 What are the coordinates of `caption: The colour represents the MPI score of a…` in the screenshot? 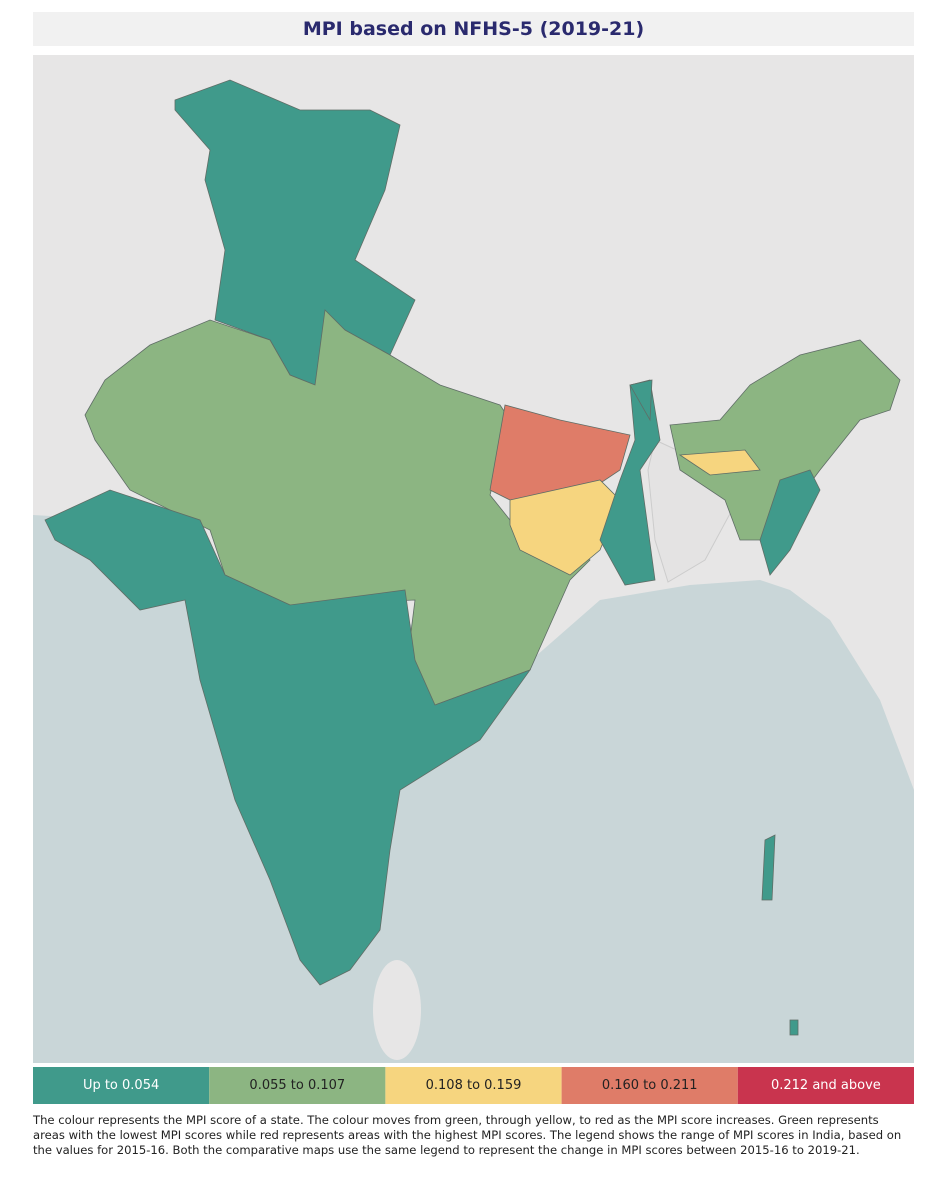 It's located at (467, 1135).